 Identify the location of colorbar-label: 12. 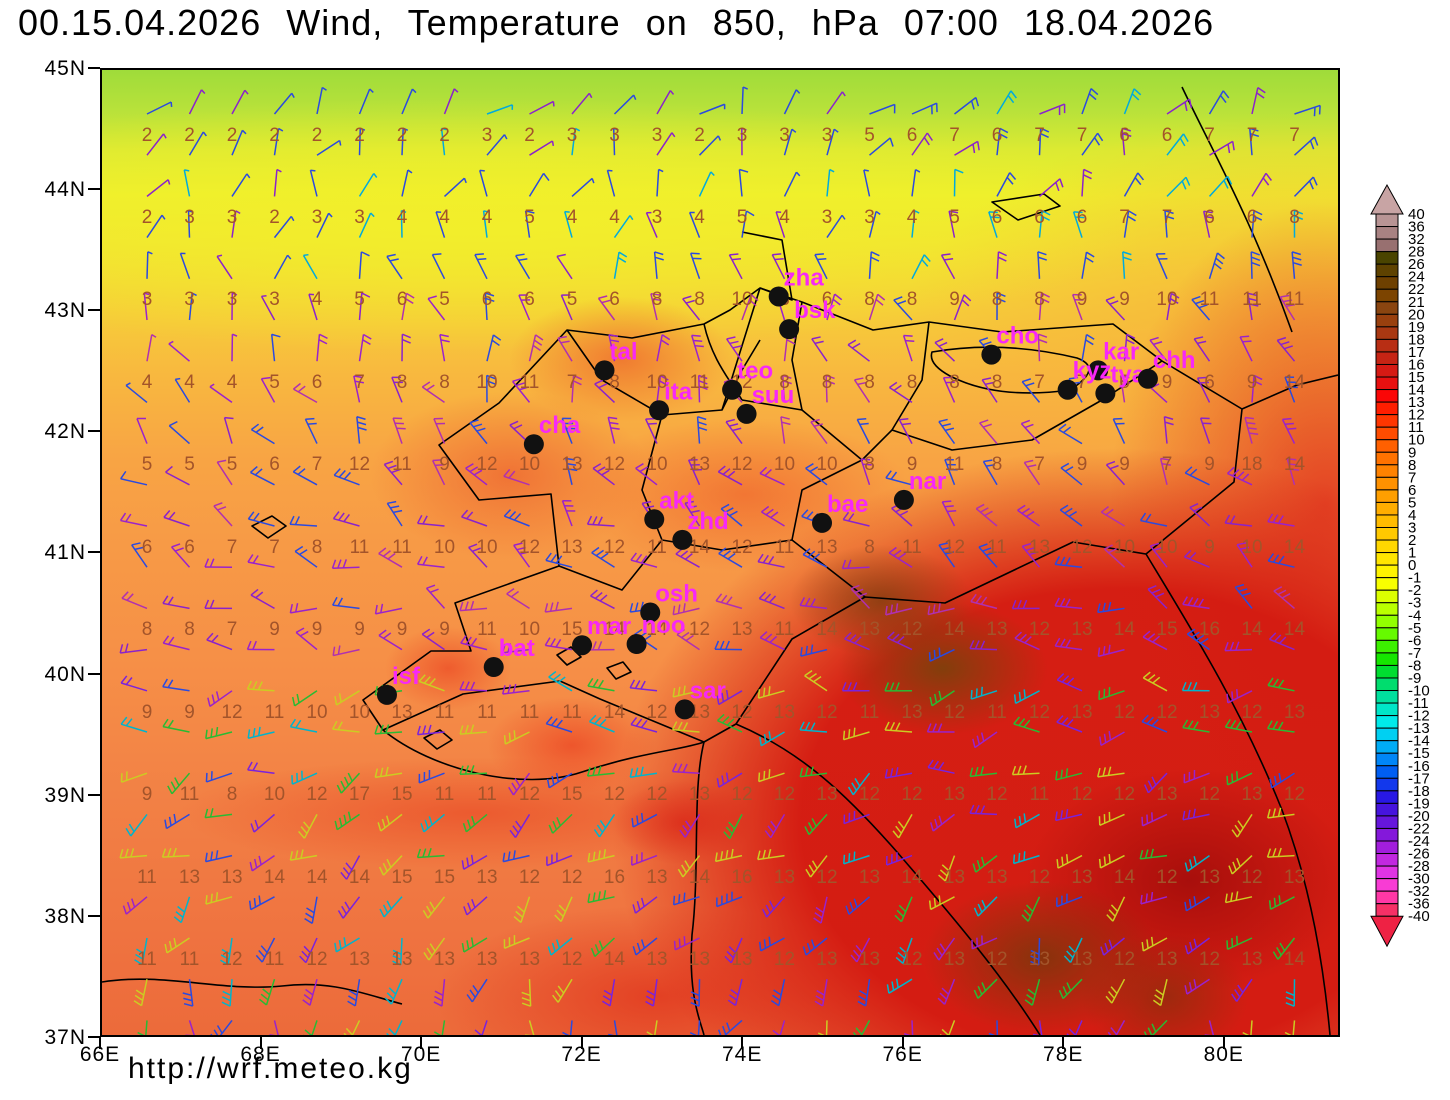
(1416, 415).